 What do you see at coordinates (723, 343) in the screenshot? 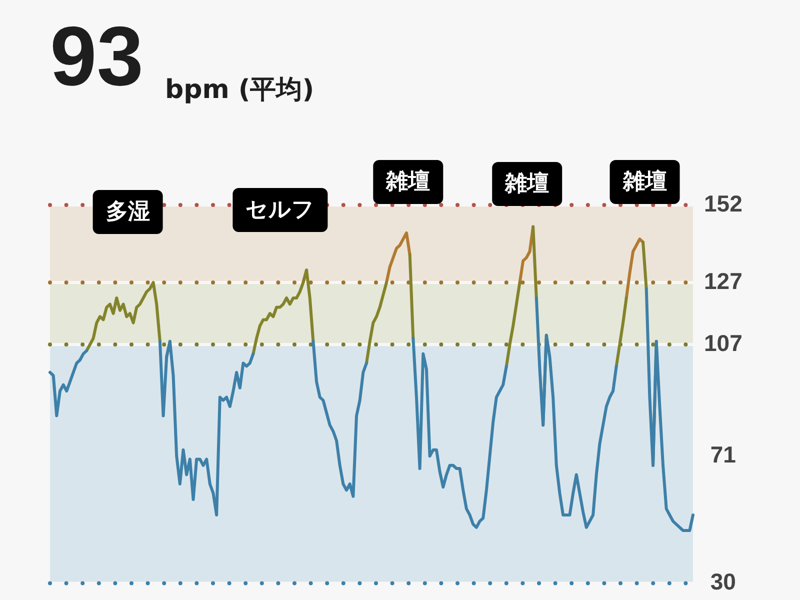
I see `y-tick-label: 107` at bounding box center [723, 343].